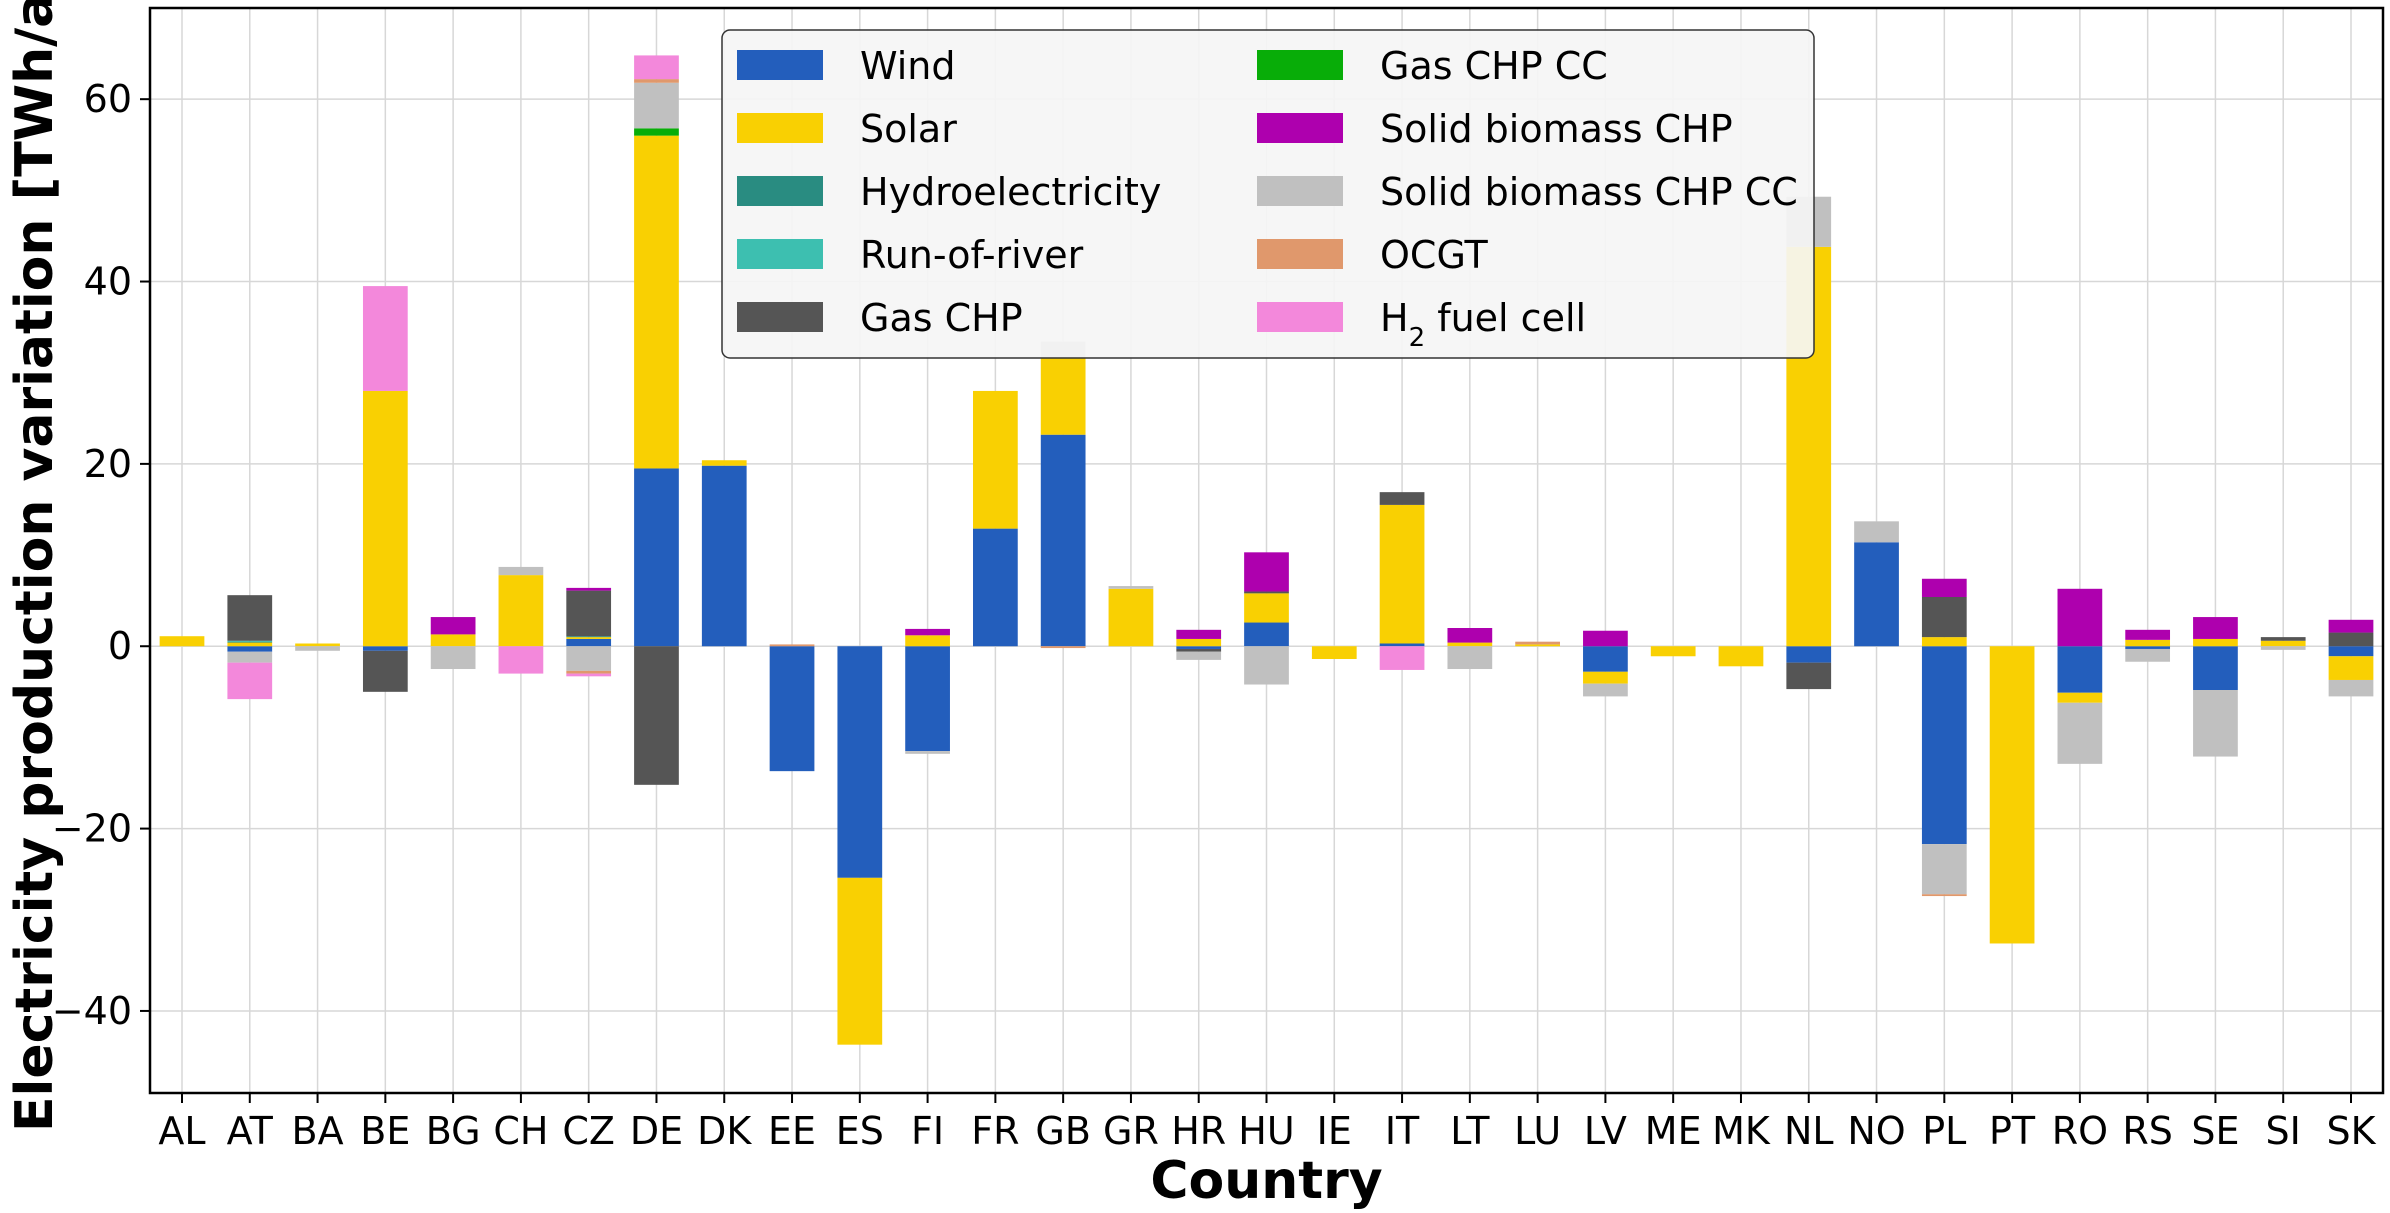  I want to click on bar-at-wind, so click(250, 649).